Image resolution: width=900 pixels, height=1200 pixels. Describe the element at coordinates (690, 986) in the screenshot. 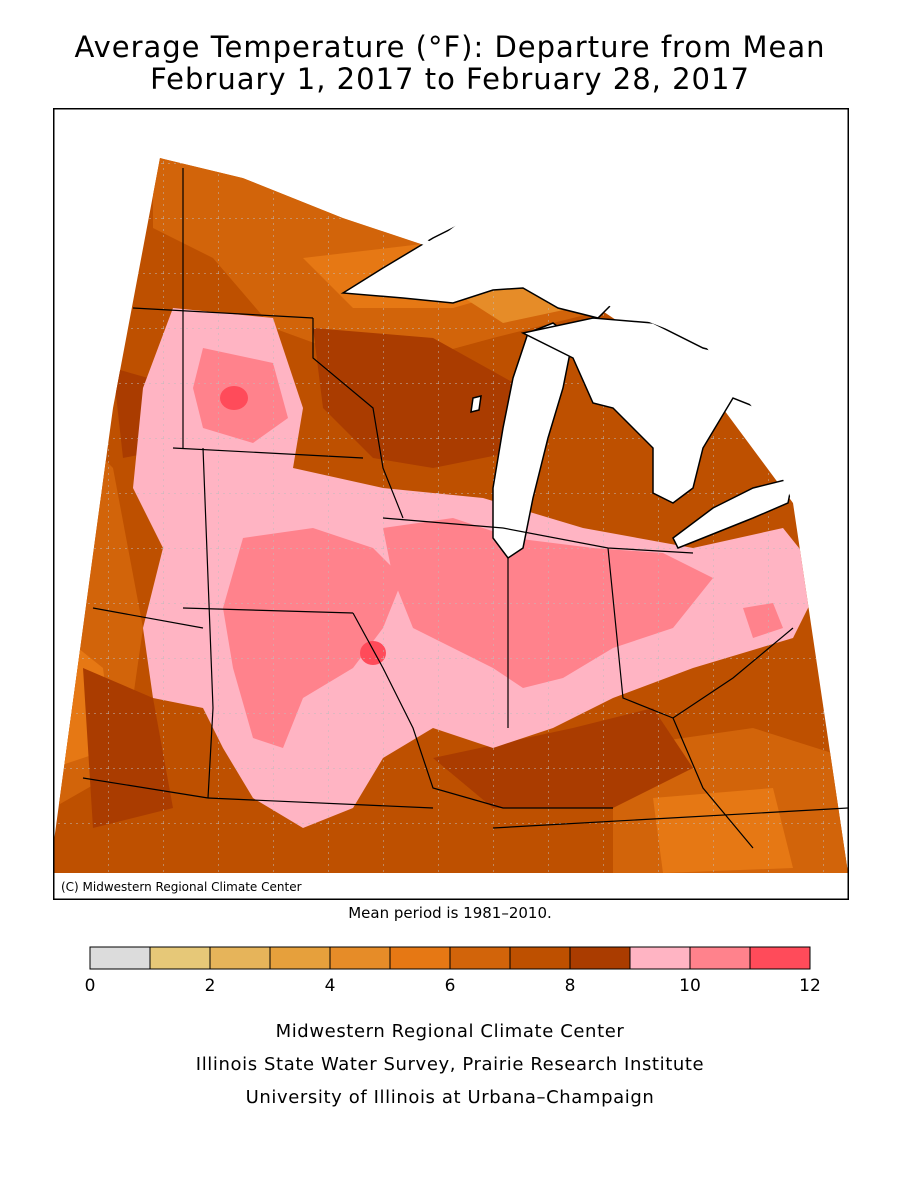

I see `legend-tick-10: 10` at that location.